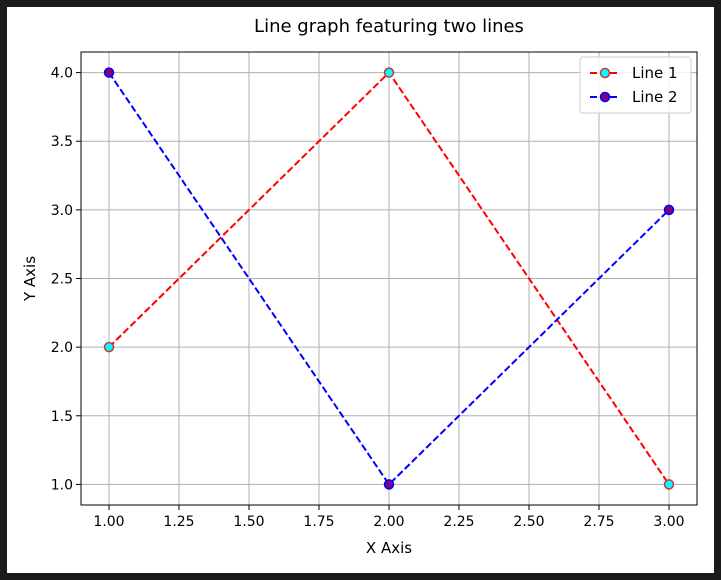  What do you see at coordinates (389, 26) in the screenshot?
I see `chart-title: Line graph featuring two lines` at bounding box center [389, 26].